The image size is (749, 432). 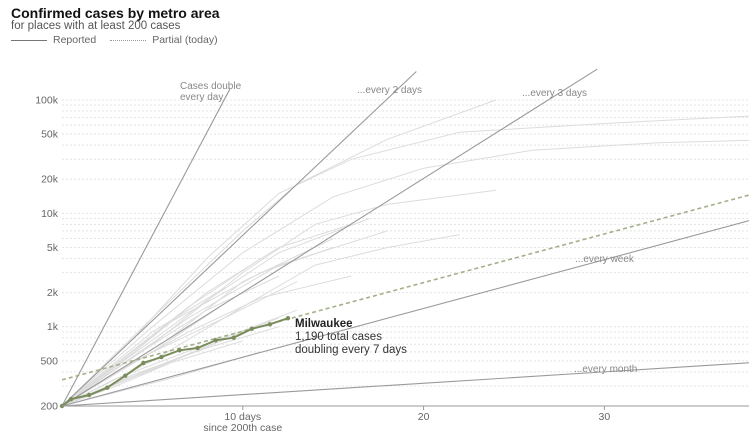 What do you see at coordinates (211, 86) in the screenshot?
I see `doubling-guide-label: Cases double` at bounding box center [211, 86].